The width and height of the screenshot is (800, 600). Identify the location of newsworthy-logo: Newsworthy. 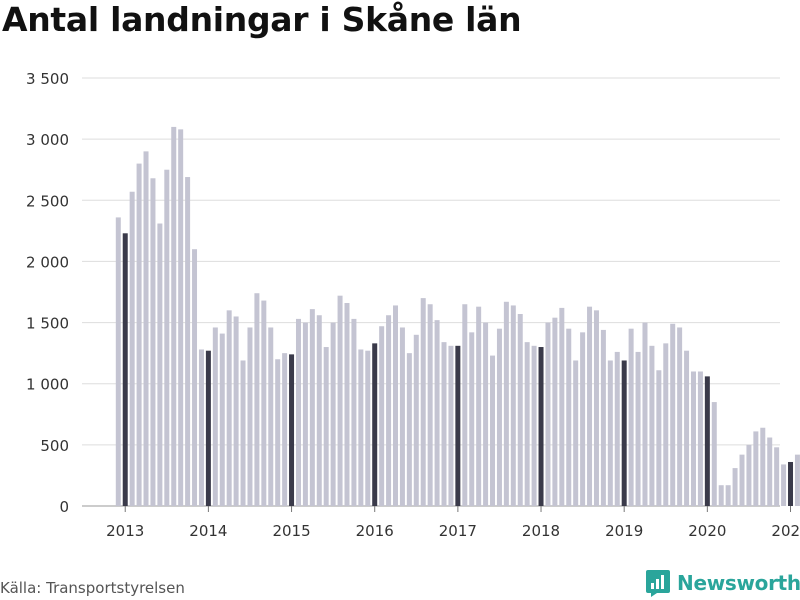
(722, 583).